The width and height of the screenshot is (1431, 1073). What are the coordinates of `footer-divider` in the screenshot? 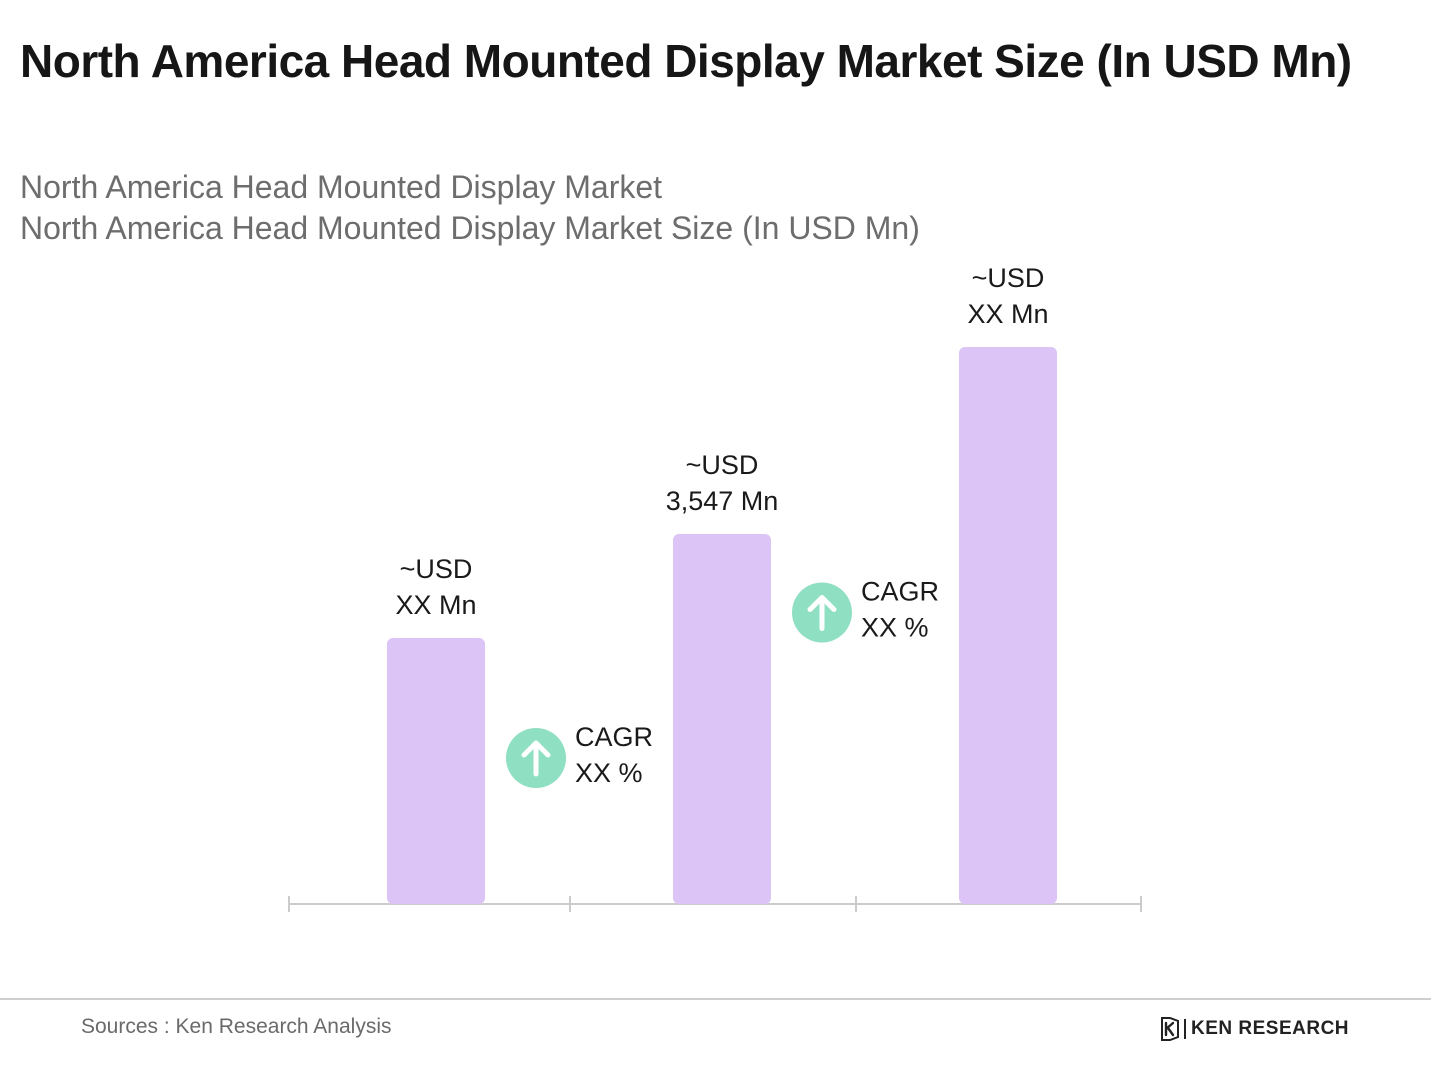 It's located at (715, 999).